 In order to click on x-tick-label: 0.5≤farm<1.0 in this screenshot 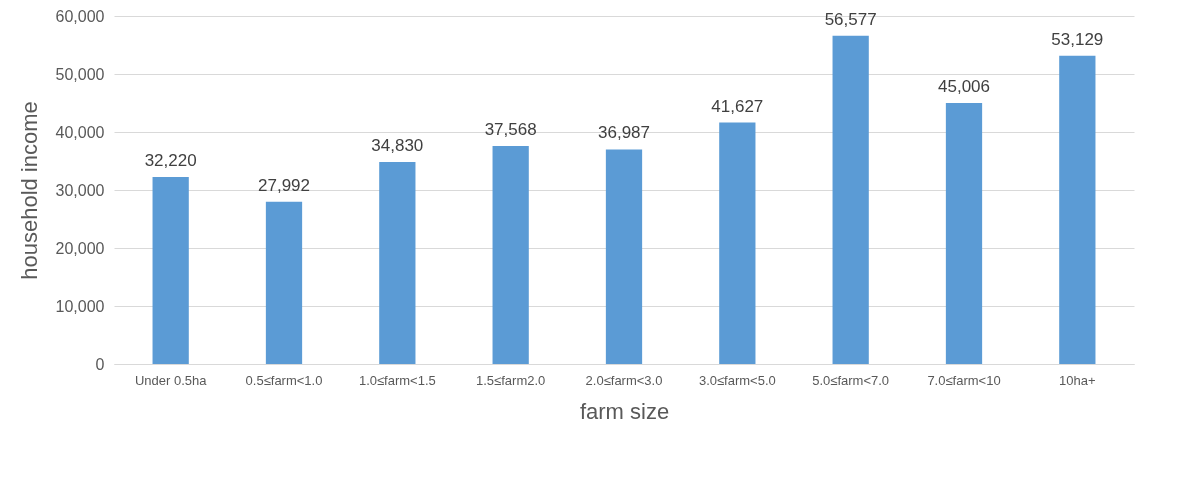, I will do `click(284, 380)`.